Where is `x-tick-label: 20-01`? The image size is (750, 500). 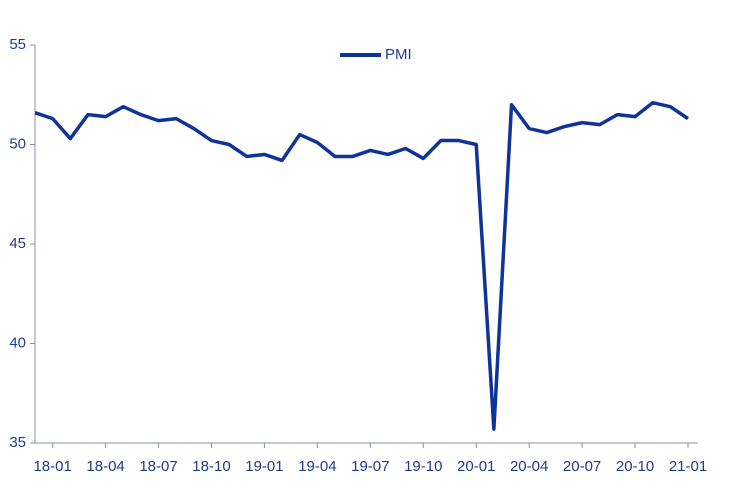
x-tick-label: 20-01 is located at coordinates (476, 466).